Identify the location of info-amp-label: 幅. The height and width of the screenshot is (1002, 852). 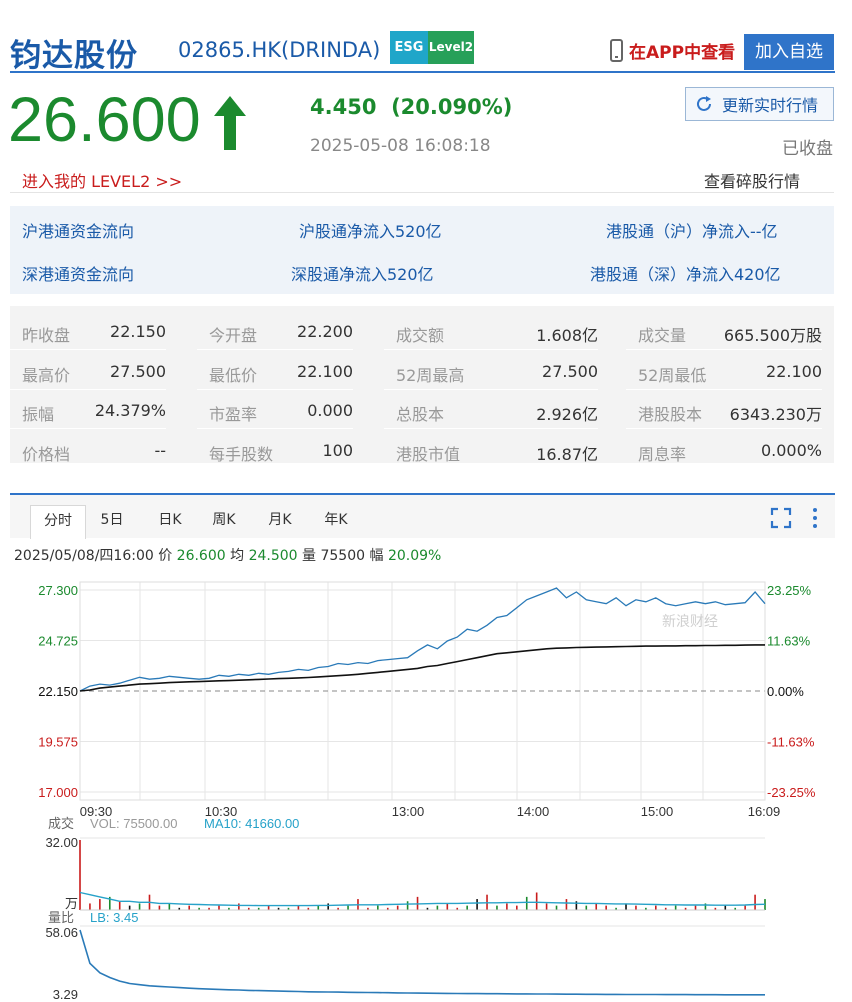
(376, 556).